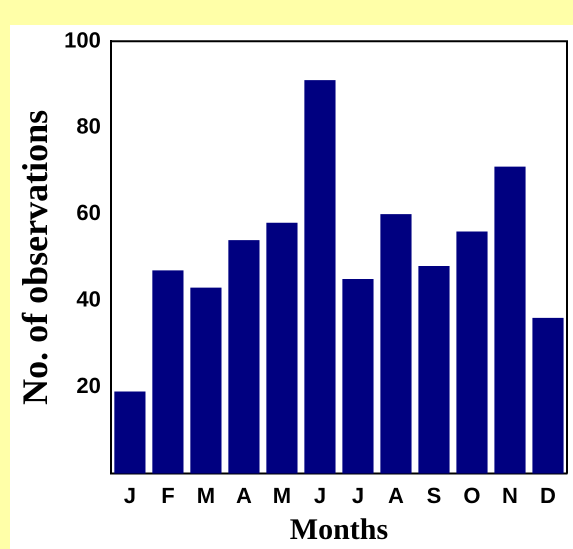 This screenshot has height=549, width=573. I want to click on x-axis-title: Months, so click(339, 529).